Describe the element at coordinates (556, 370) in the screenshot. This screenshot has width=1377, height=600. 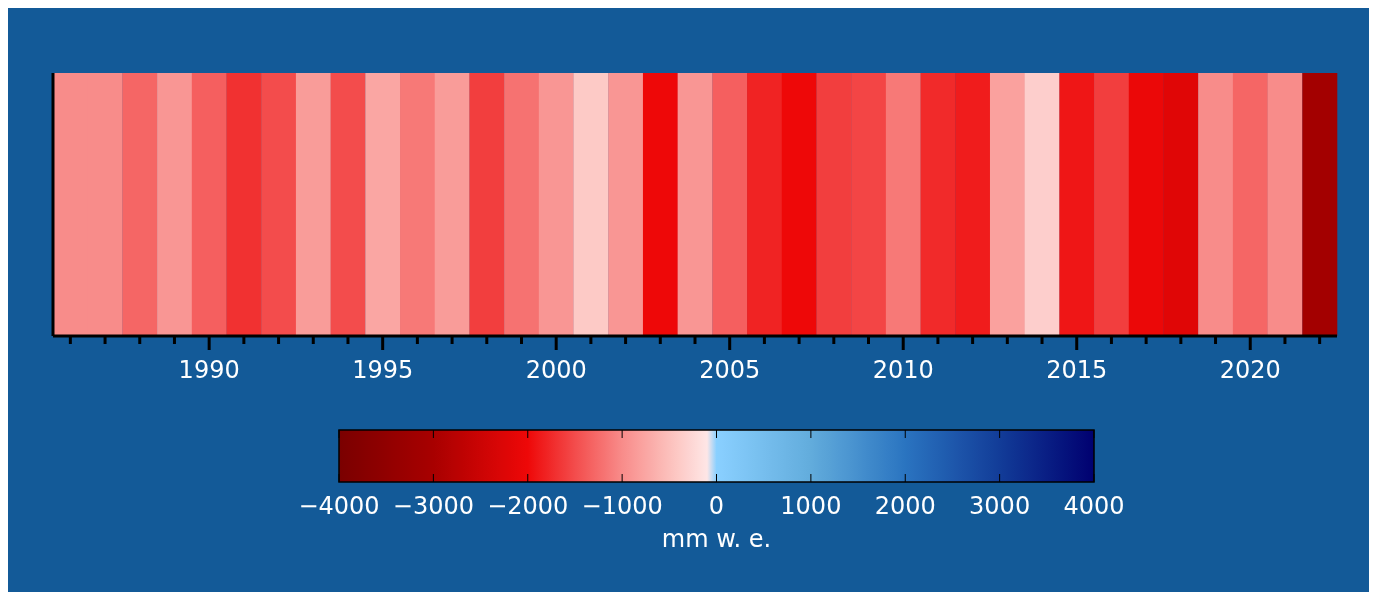
I see `x-tick-label: 2000` at that location.